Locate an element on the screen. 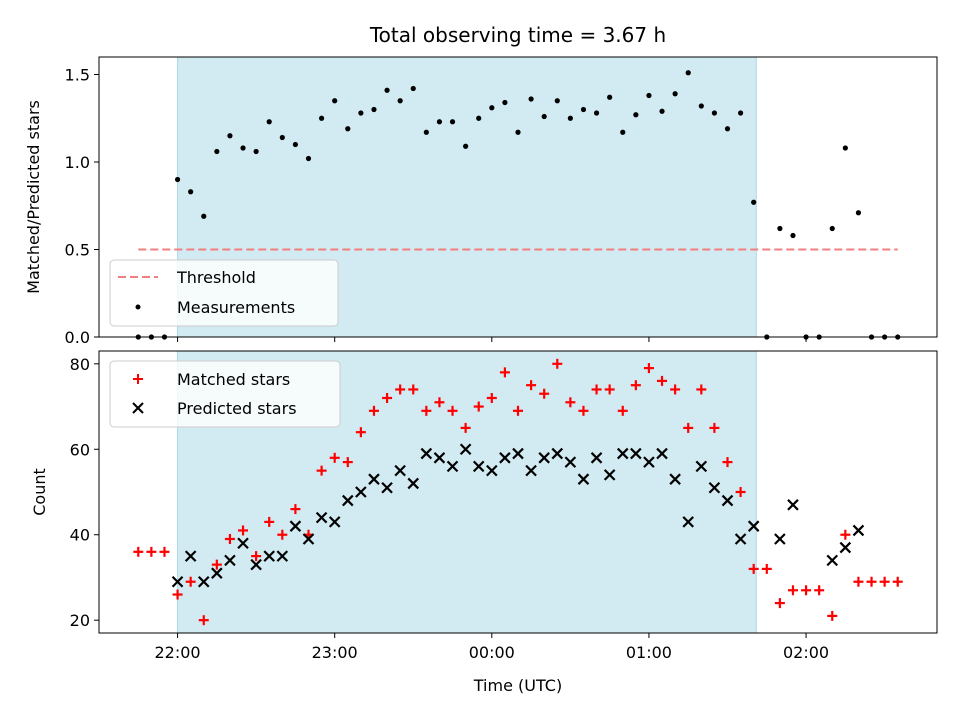 The height and width of the screenshot is (720, 960). y-tick-label: 0.5 is located at coordinates (77, 250).